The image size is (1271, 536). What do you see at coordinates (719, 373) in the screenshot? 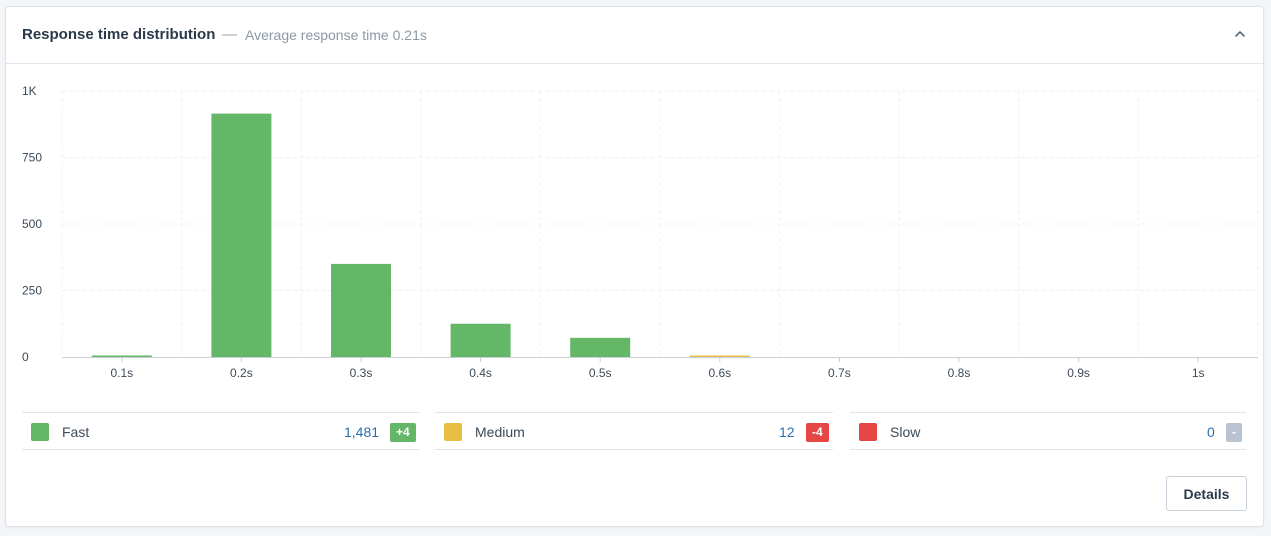
I see `x-tick-label: 0.6s` at bounding box center [719, 373].